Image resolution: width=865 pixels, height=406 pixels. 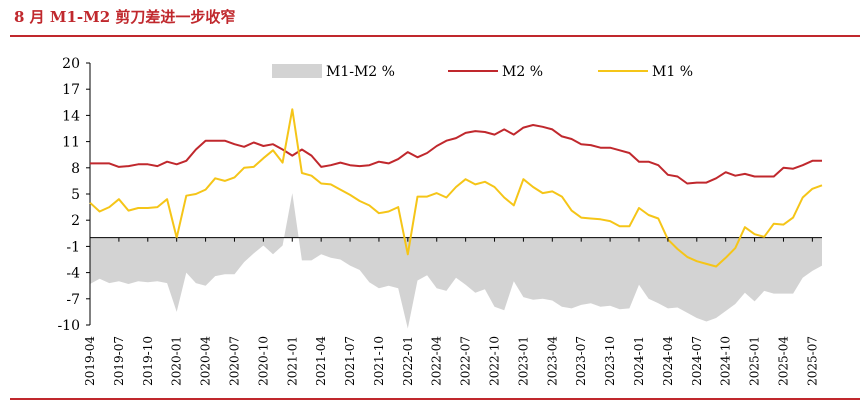 What do you see at coordinates (812, 361) in the screenshot?
I see `x-tick-label: 2025-07` at bounding box center [812, 361].